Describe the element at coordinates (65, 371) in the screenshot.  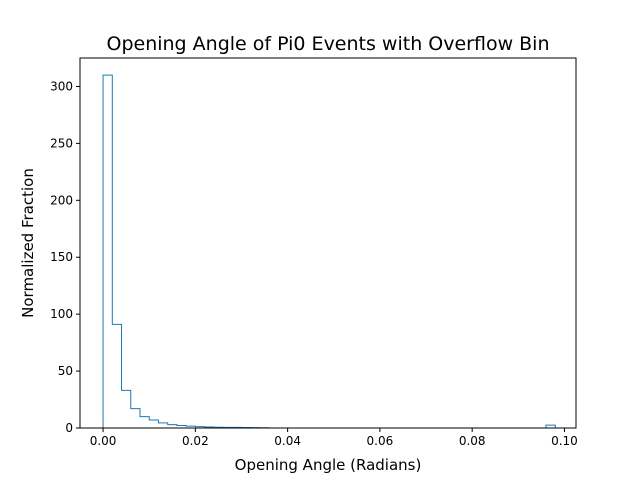
I see `y-tick-label: 50` at that location.